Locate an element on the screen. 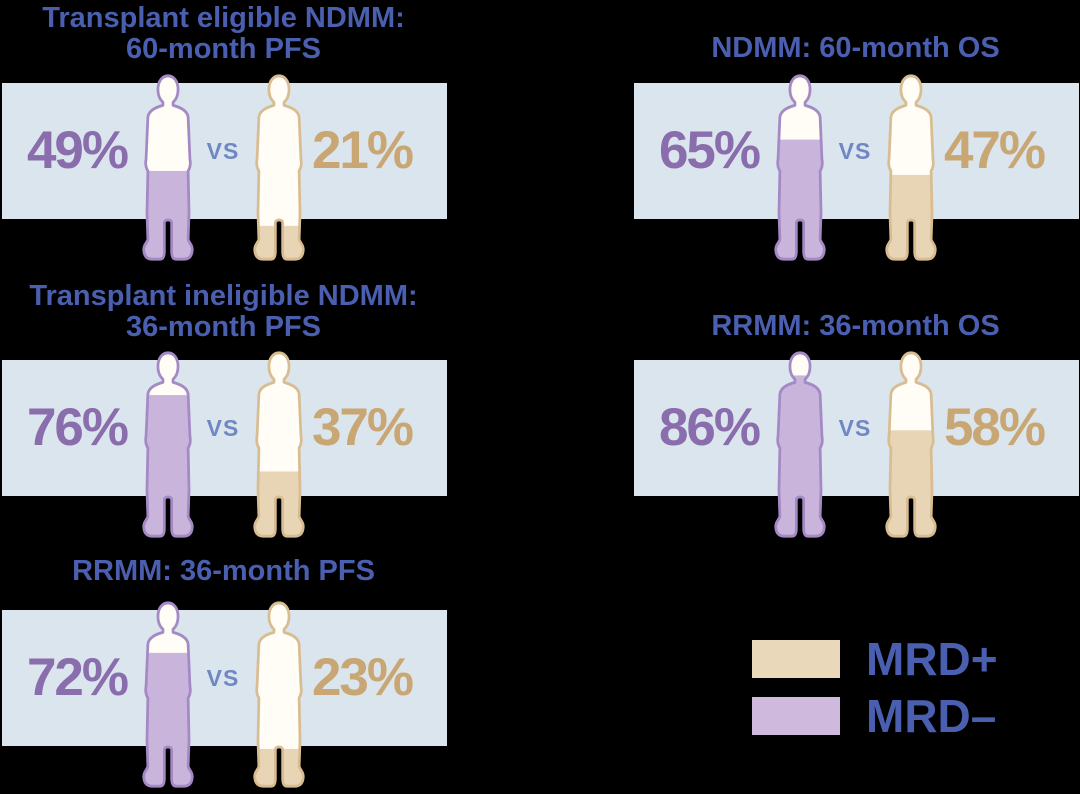 The width and height of the screenshot is (1080, 794). legend: MRD+ MRD– is located at coordinates (875, 687).